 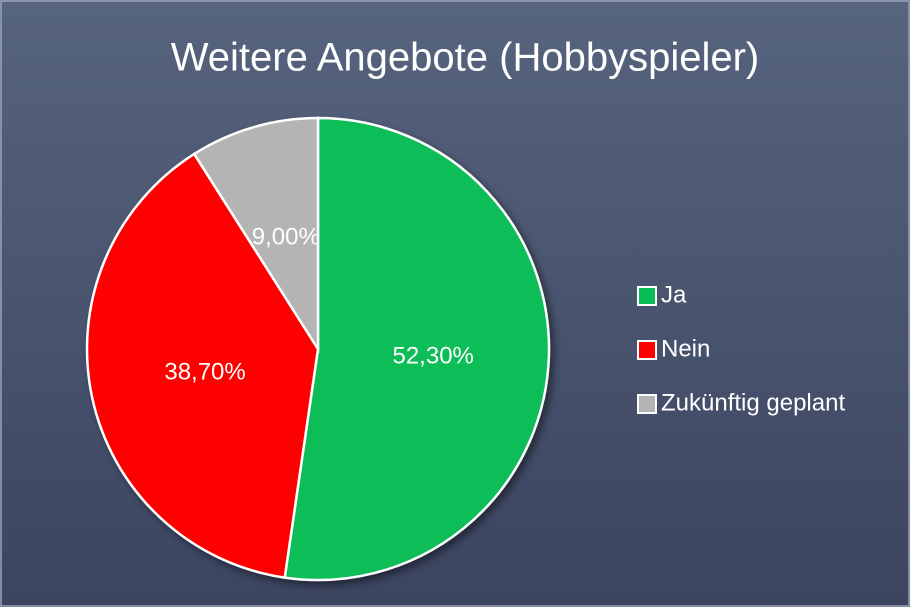 What do you see at coordinates (674, 294) in the screenshot?
I see `legend-label: Ja` at bounding box center [674, 294].